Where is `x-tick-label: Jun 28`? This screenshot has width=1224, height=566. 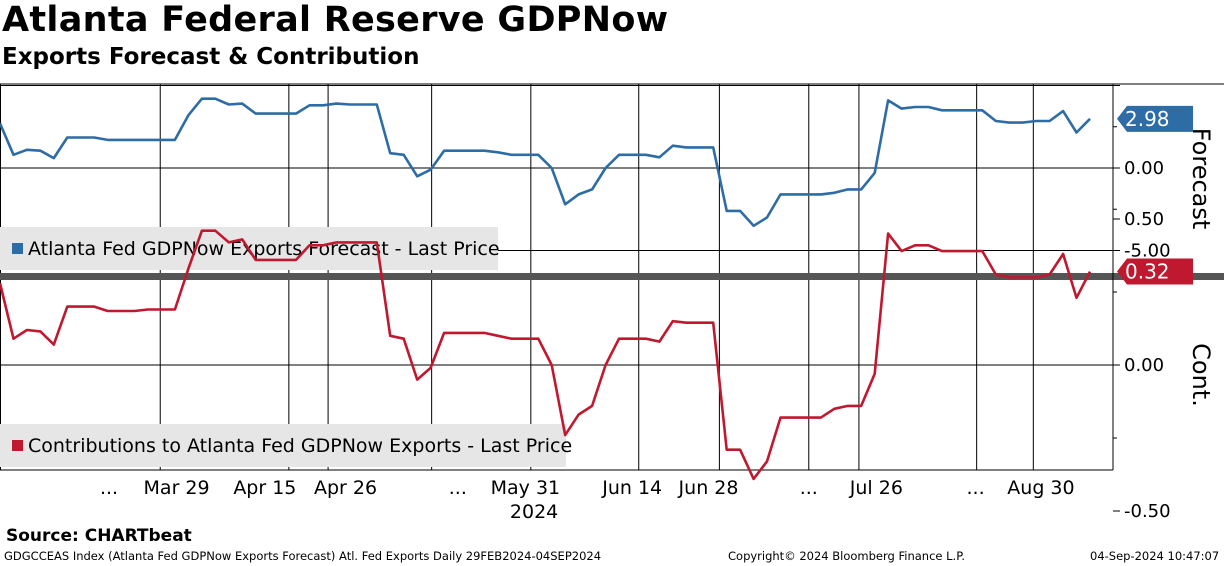
x-tick-label: Jun 28 is located at coordinates (708, 488).